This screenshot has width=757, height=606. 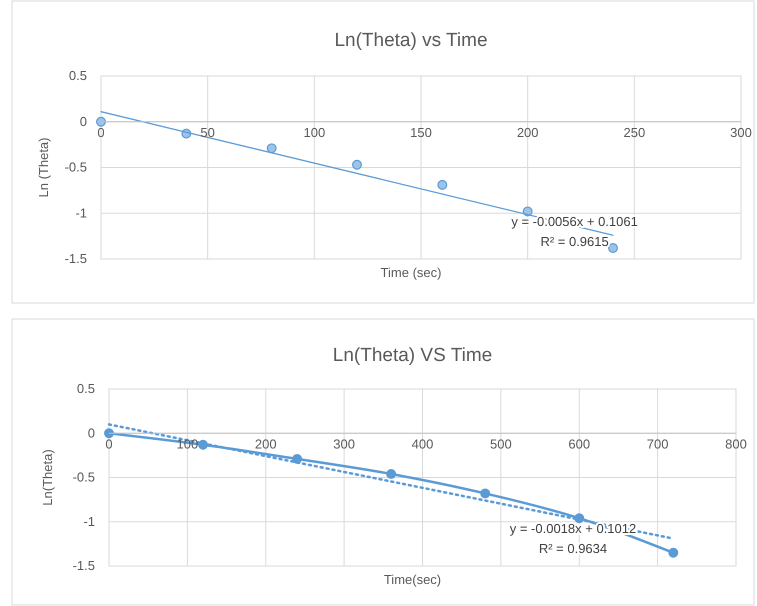 What do you see at coordinates (413, 579) in the screenshot?
I see `x-axis-title: Time(sec)` at bounding box center [413, 579].